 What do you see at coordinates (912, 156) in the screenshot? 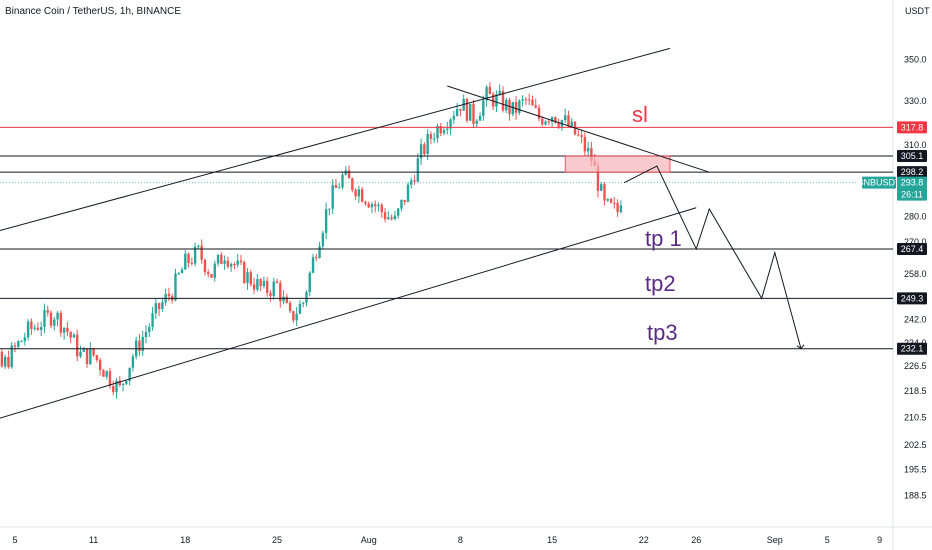
I see `level-tag-label: 305.1` at bounding box center [912, 156].